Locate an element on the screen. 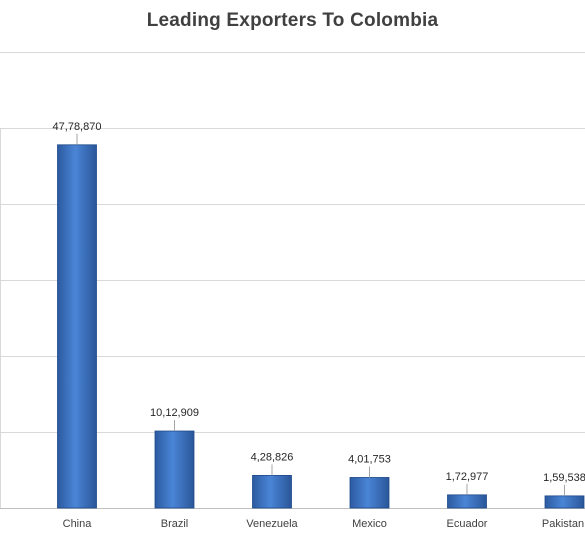 This screenshot has width=585, height=539. category-label: Venezuela is located at coordinates (272, 524).